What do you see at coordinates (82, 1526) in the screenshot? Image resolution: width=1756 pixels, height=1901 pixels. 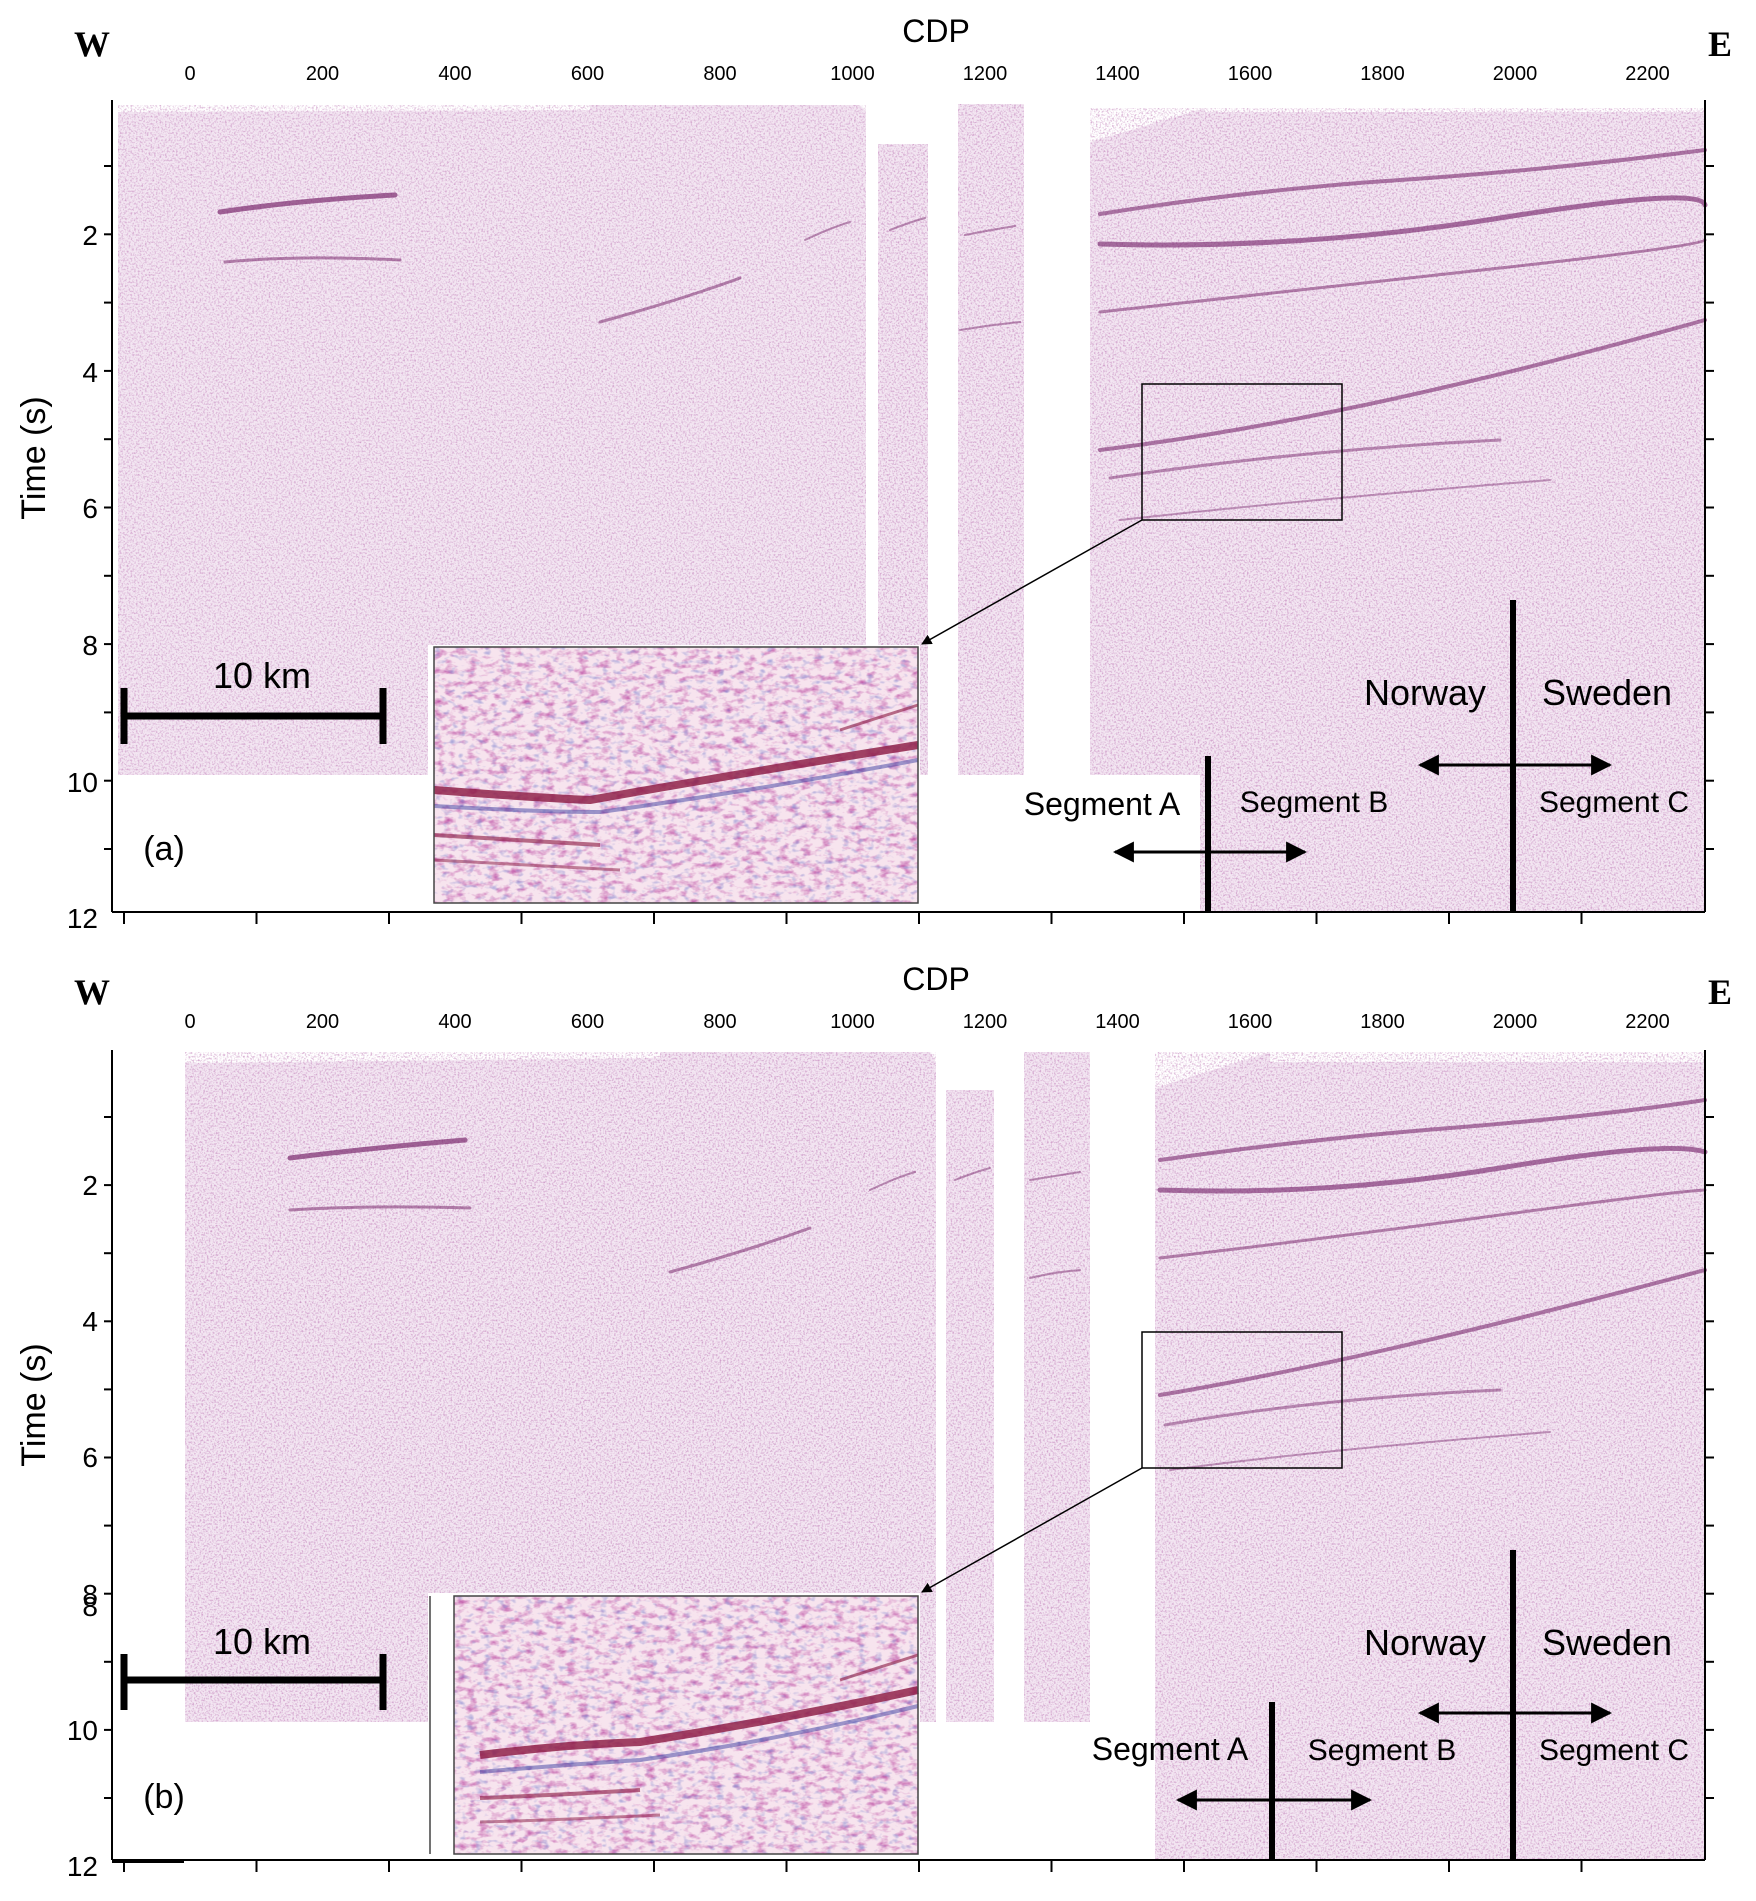 I see `y-tick-labels: 2 4 6 88 10 12` at bounding box center [82, 1526].